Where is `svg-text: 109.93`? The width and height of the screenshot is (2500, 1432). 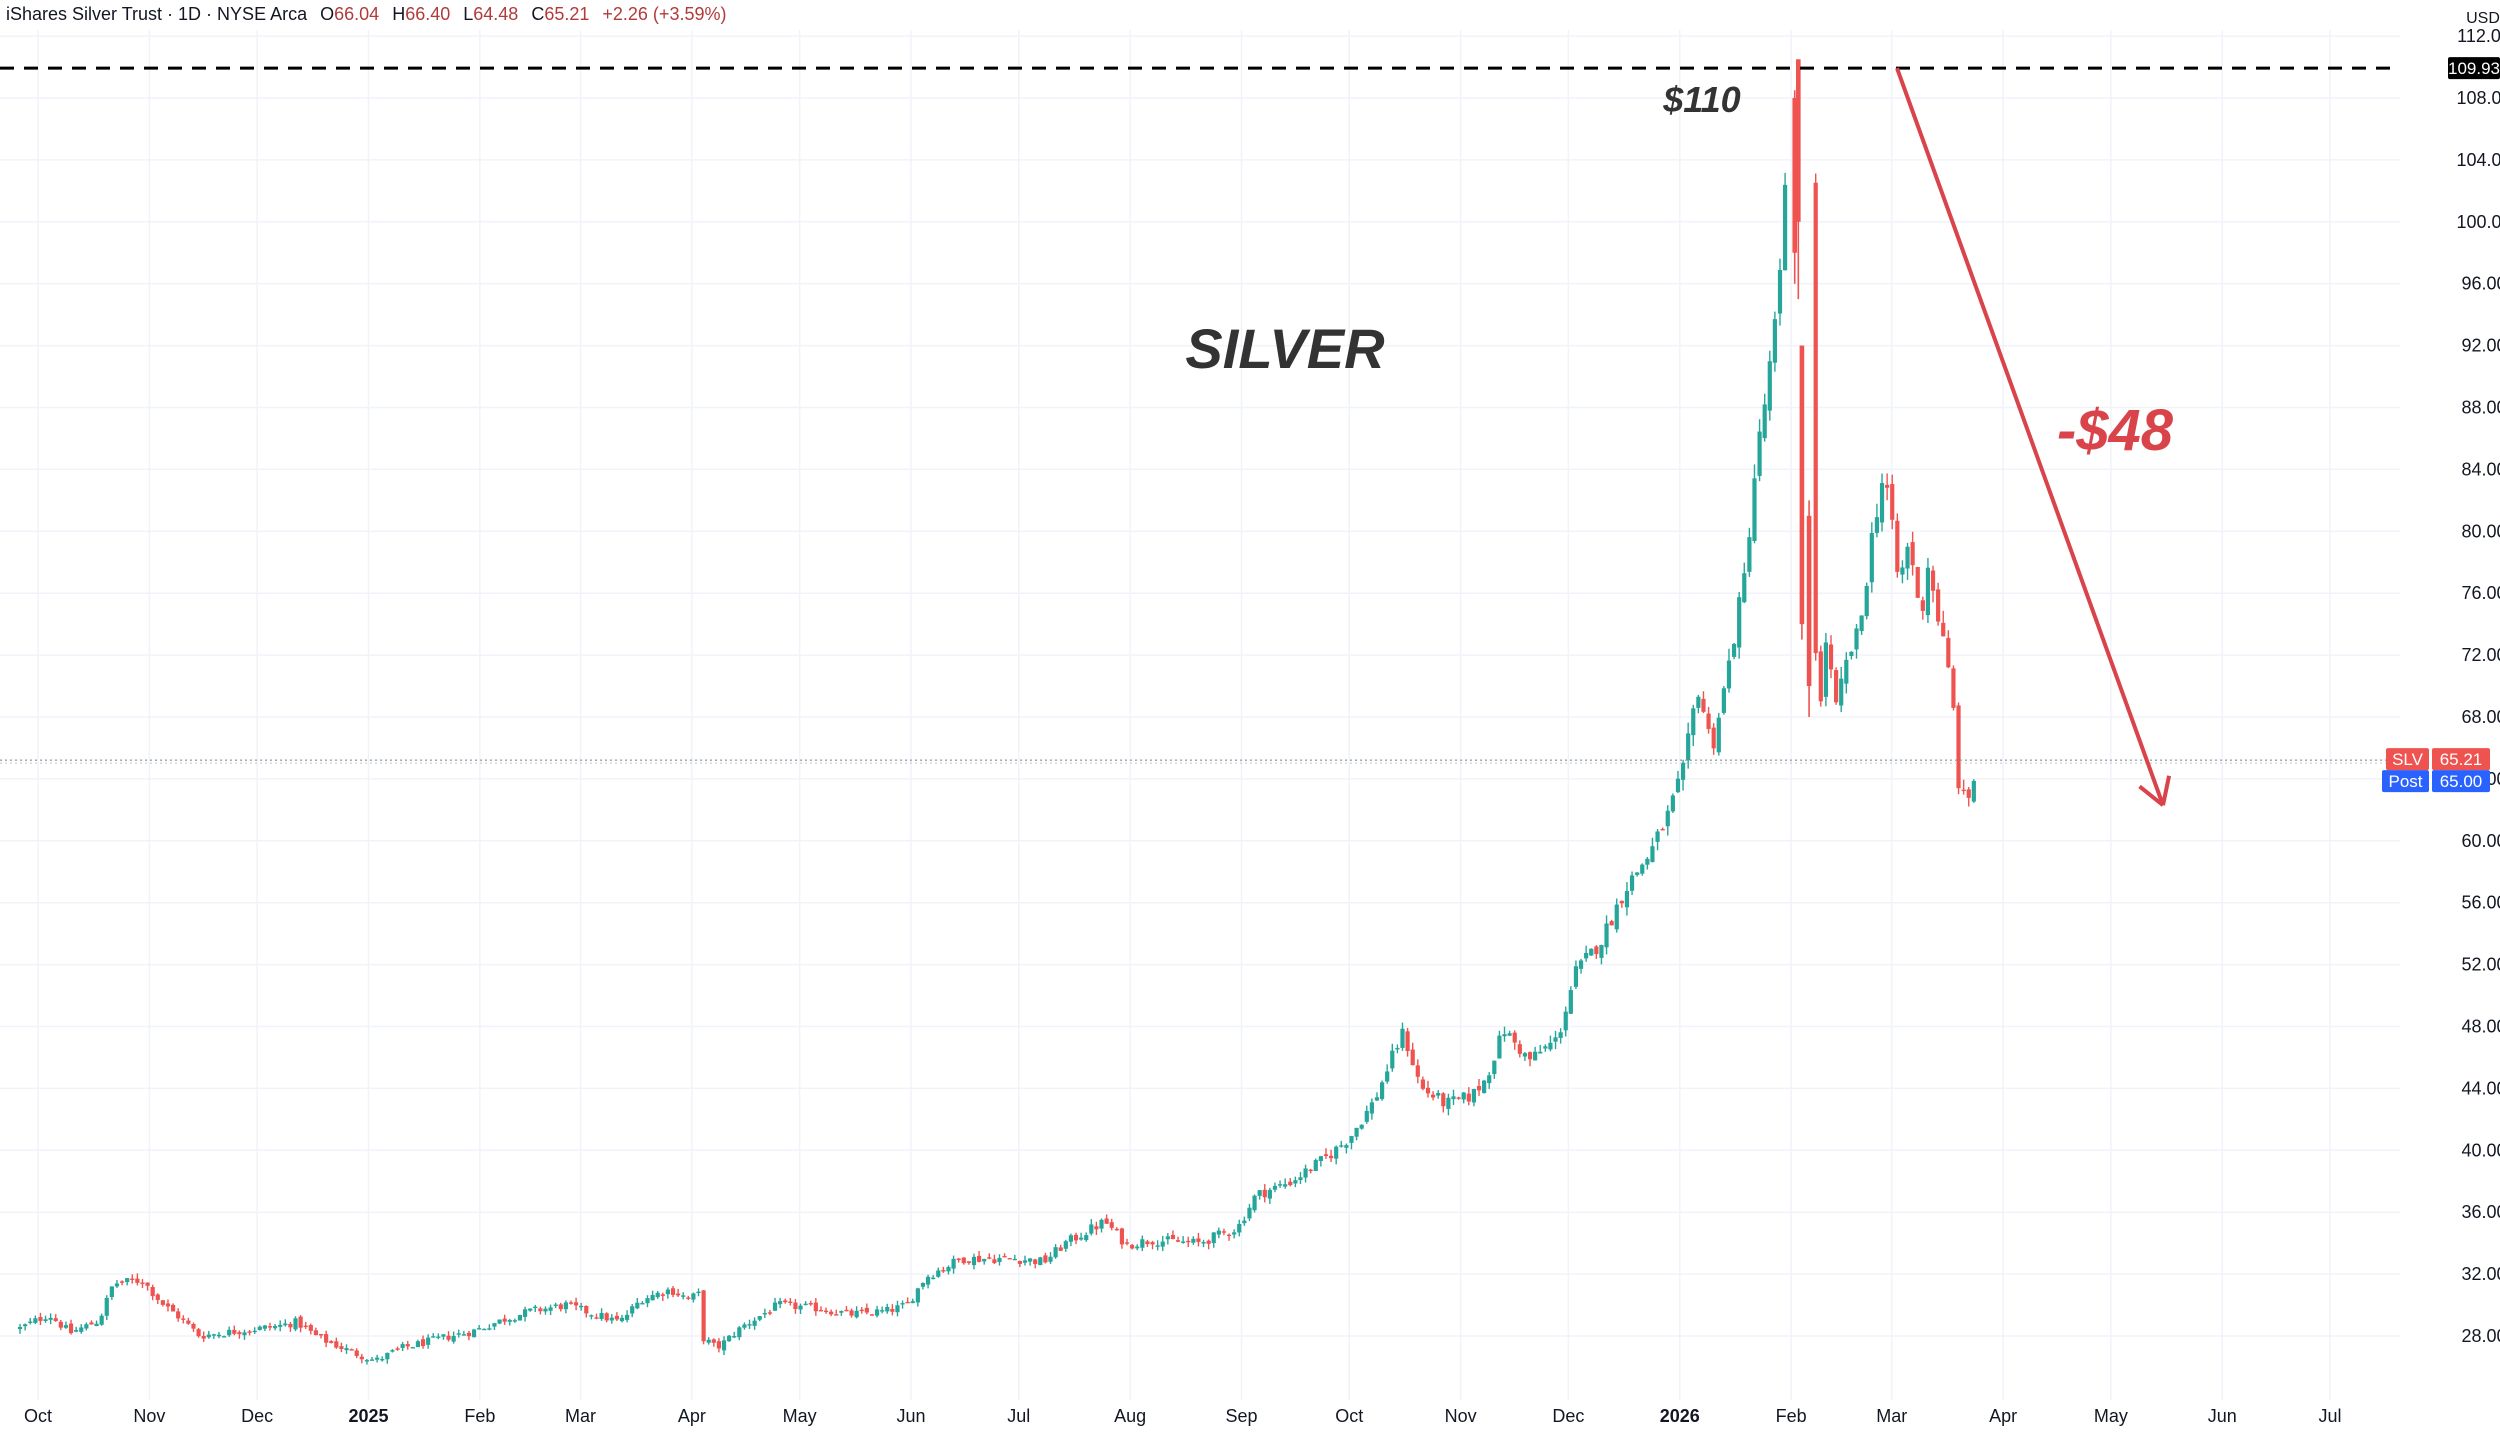
svg-text: 109.93 is located at coordinates (2474, 68).